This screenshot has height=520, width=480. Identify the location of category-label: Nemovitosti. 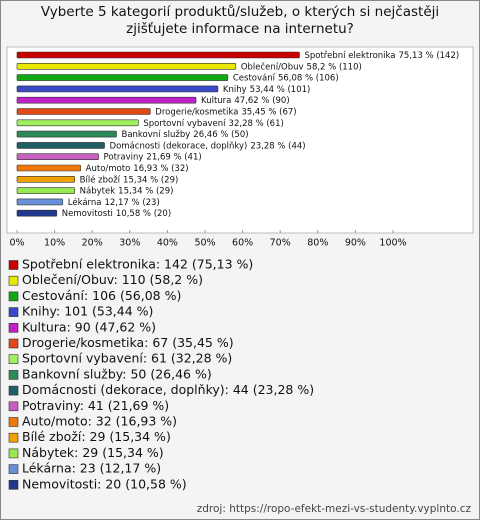
(87, 214).